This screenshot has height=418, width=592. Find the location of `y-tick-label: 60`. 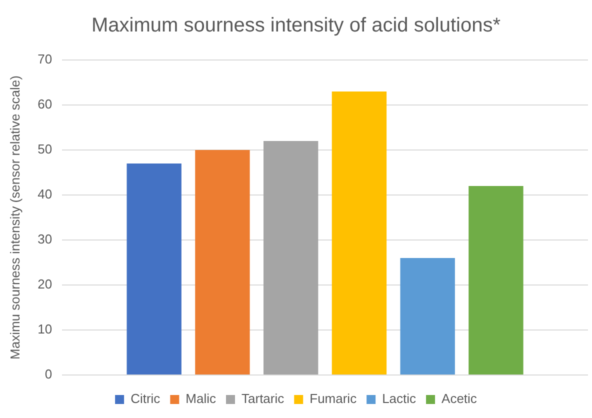

y-tick-label: 60 is located at coordinates (45, 104).